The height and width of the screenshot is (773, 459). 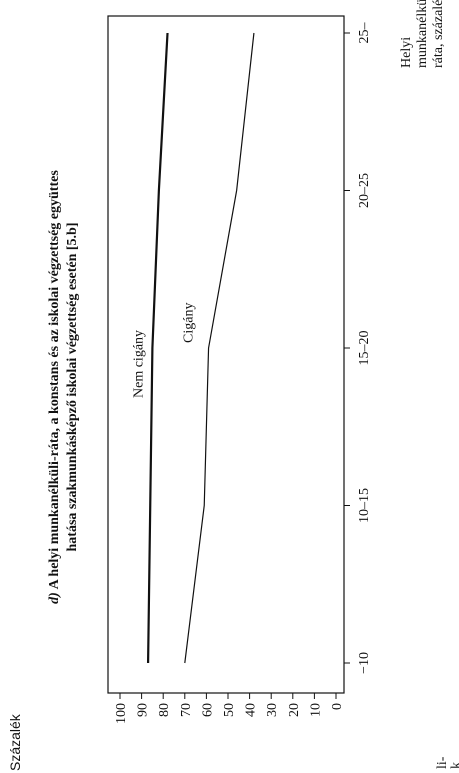 I want to click on y-tick-label-10: 10, so click(x=315, y=710).